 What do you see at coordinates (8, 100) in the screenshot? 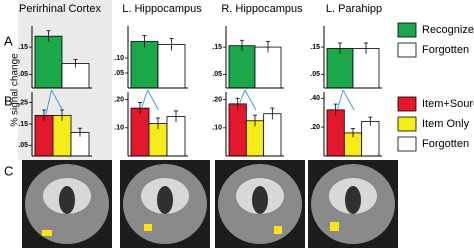
I see `panel-label: B` at bounding box center [8, 100].